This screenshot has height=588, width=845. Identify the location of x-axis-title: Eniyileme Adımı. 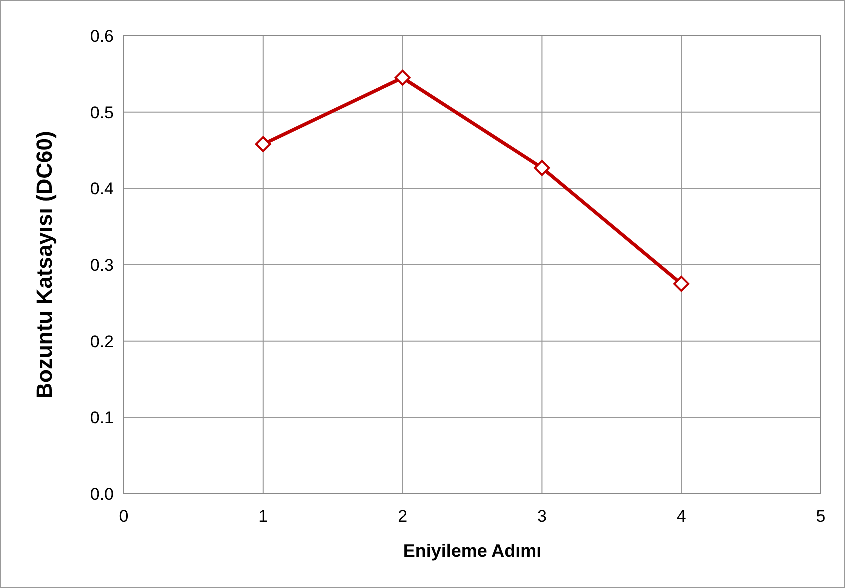
(472, 551).